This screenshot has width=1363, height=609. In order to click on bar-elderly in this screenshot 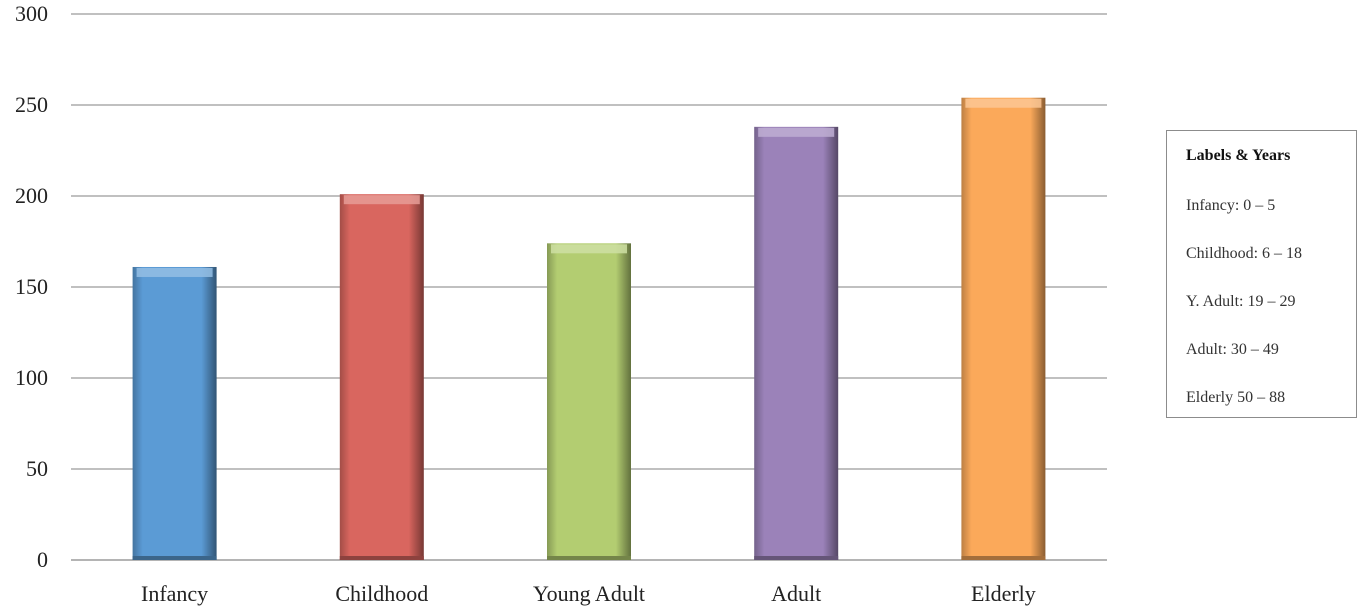, I will do `click(1003, 328)`.